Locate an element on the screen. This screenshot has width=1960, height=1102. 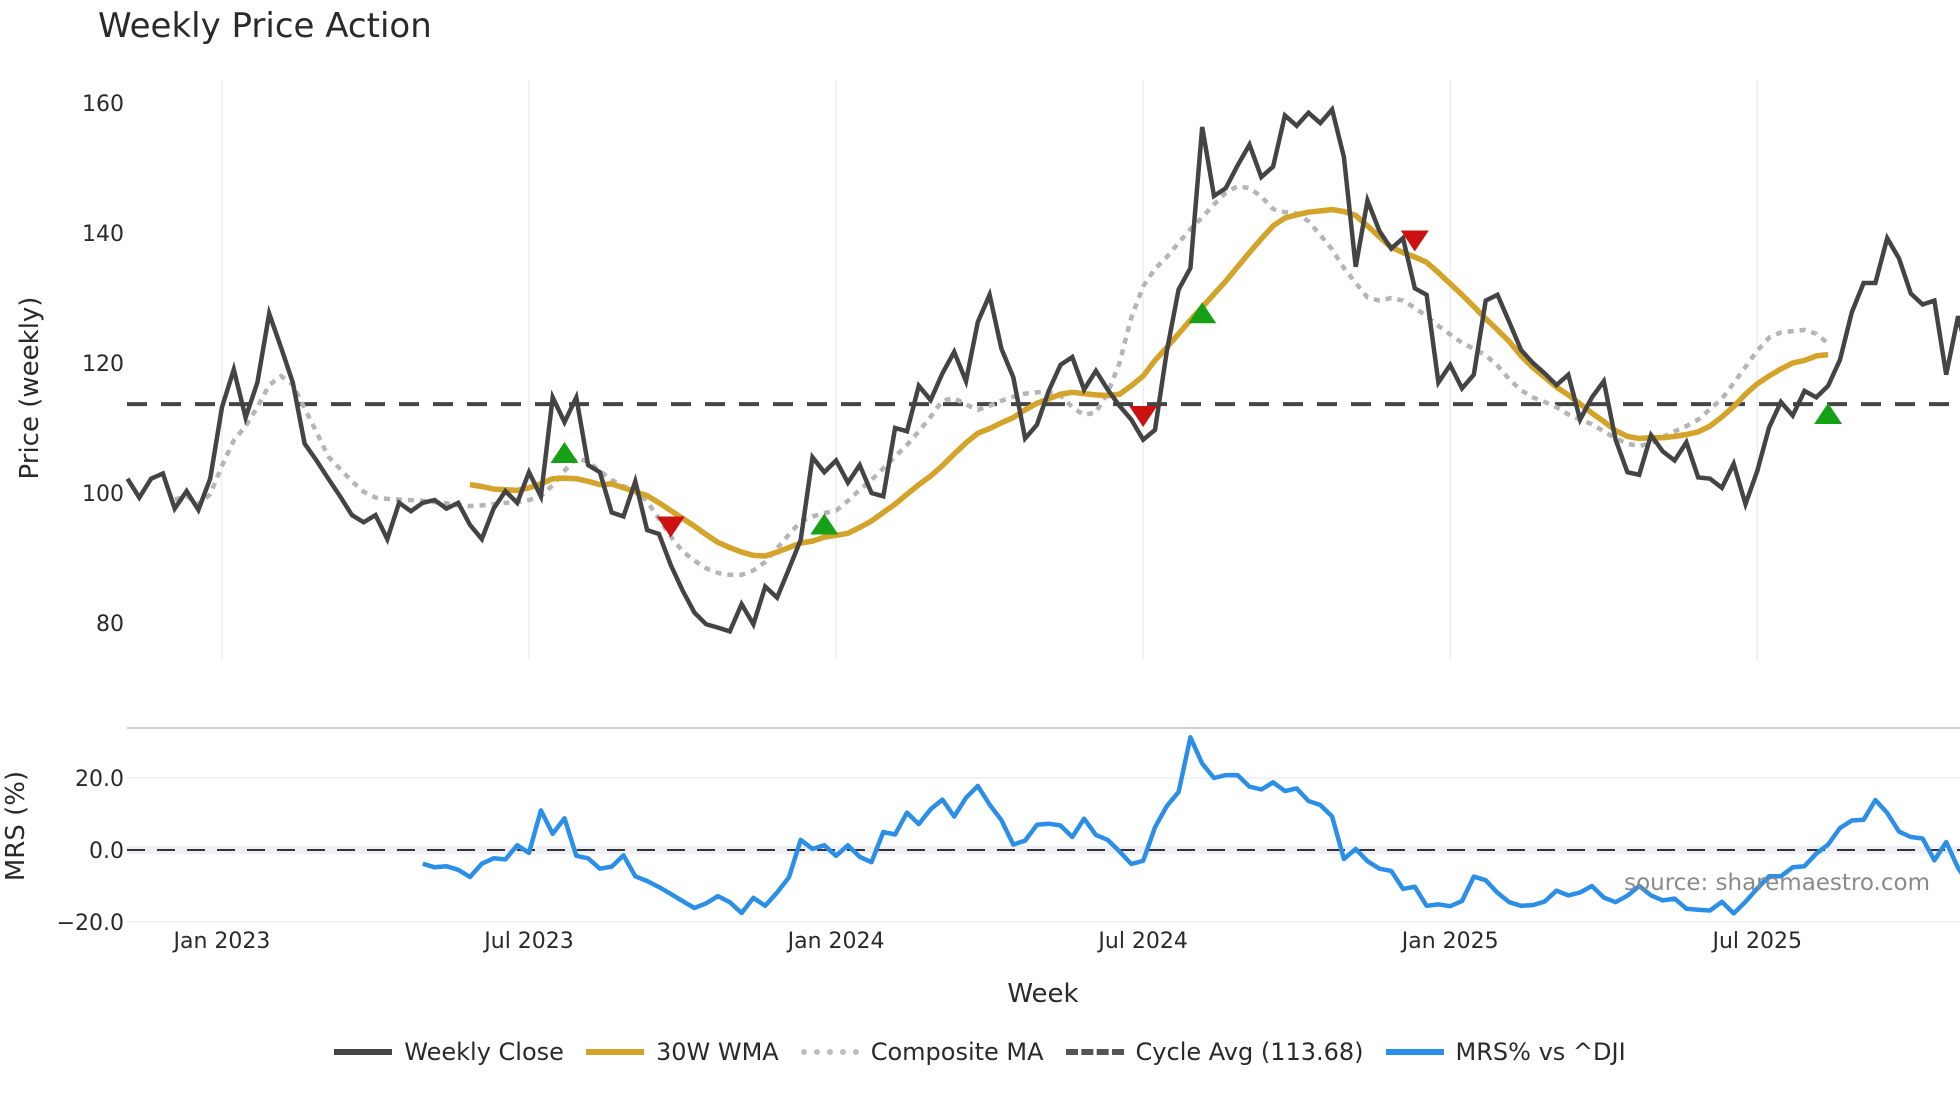
x-axis-label: Week is located at coordinates (1042, 994).